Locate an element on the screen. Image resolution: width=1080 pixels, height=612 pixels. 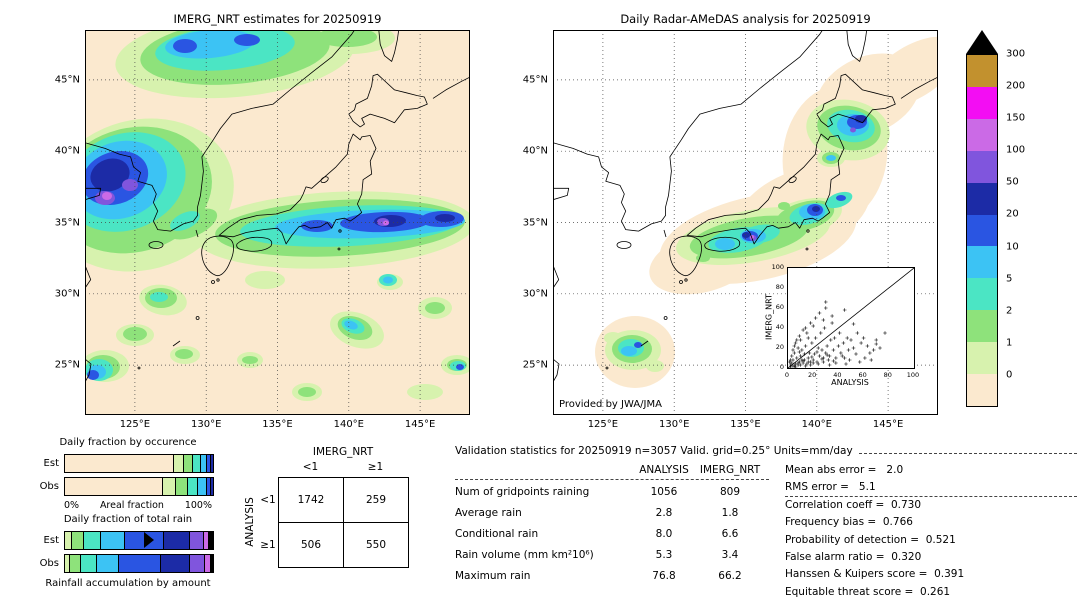
stats-score-line: Hanssen & Kuipers score = 0.391 is located at coordinates (875, 574).